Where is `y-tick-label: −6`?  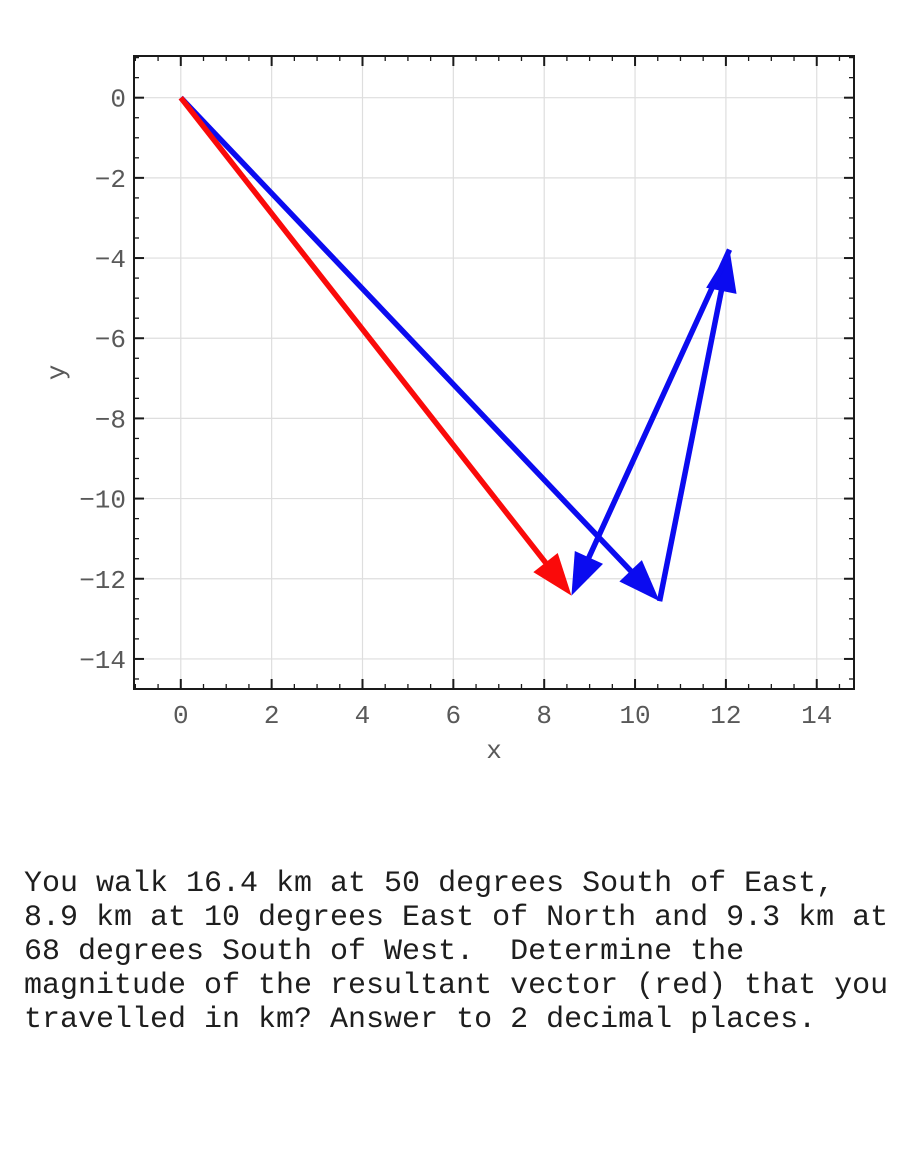 y-tick-label: −6 is located at coordinates (110, 340).